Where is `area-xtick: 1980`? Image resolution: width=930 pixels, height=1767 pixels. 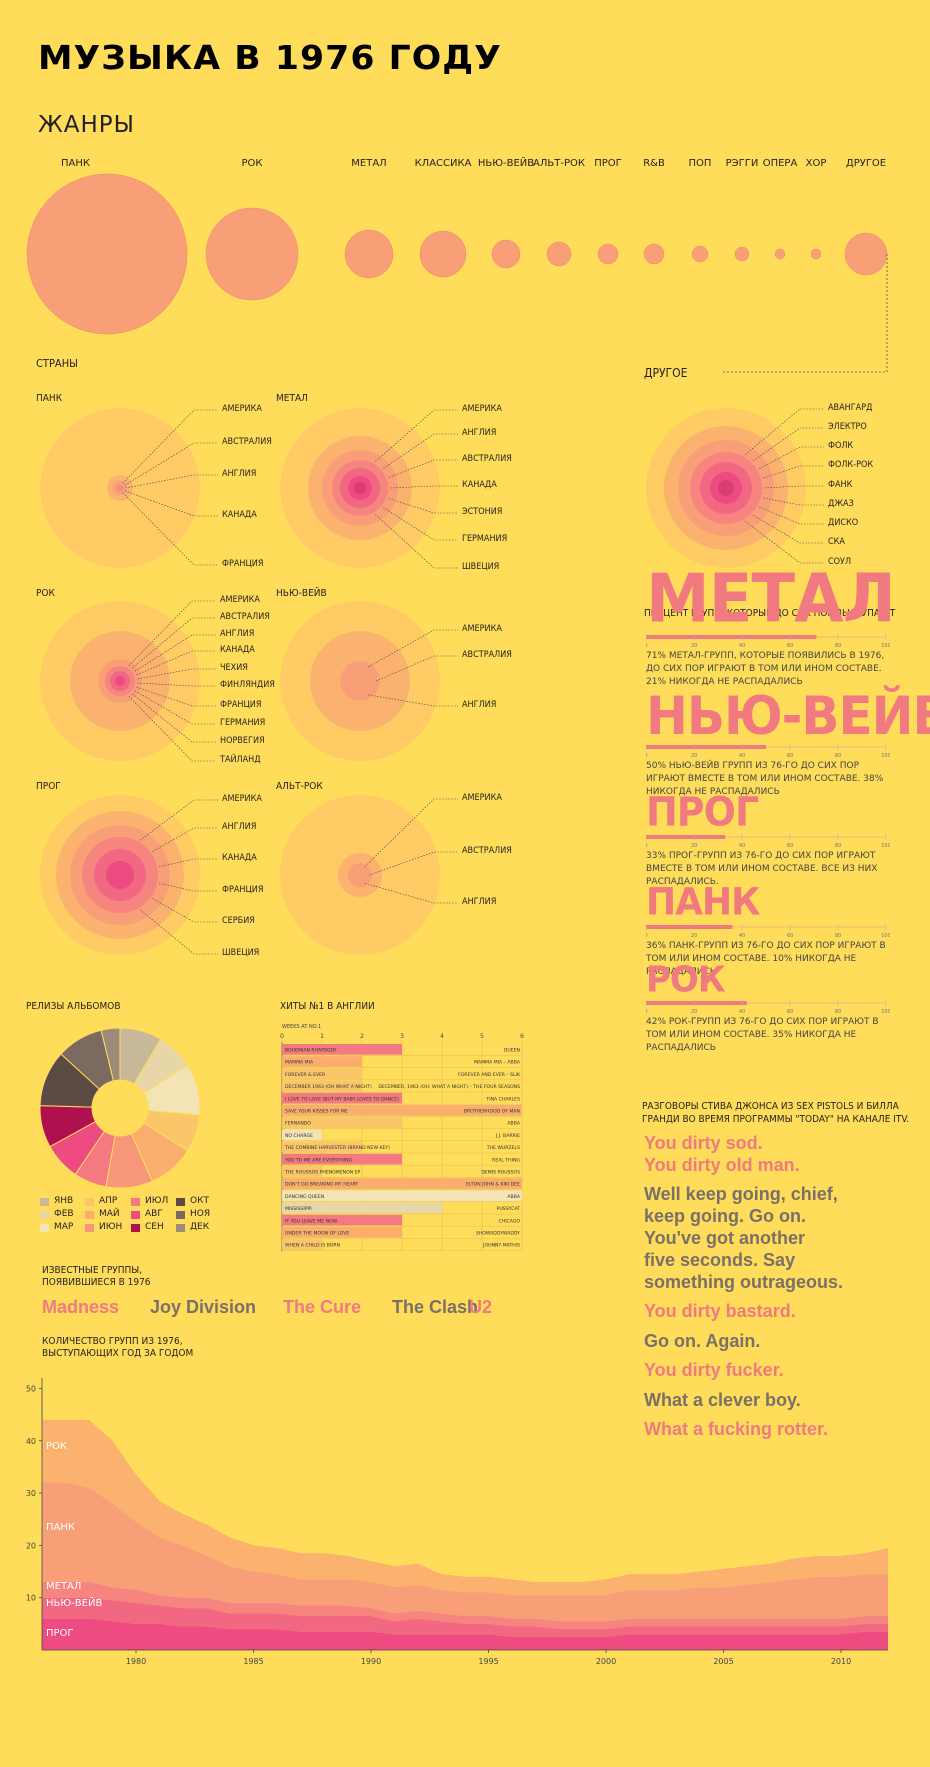 area-xtick: 1980 is located at coordinates (136, 1661).